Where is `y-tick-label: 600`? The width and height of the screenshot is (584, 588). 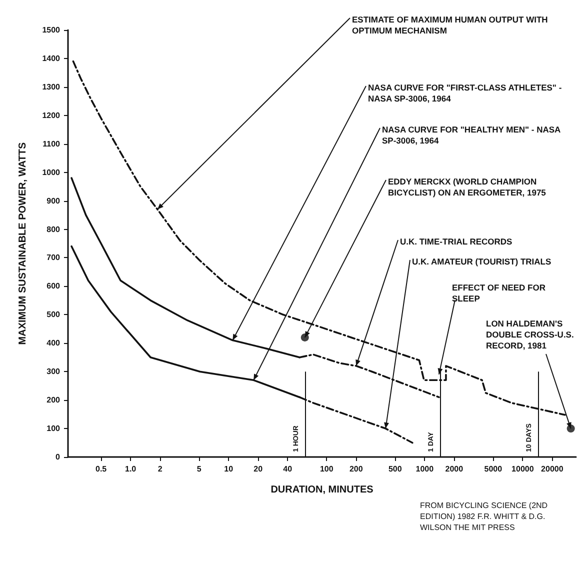 y-tick-label: 600 is located at coordinates (53, 286).